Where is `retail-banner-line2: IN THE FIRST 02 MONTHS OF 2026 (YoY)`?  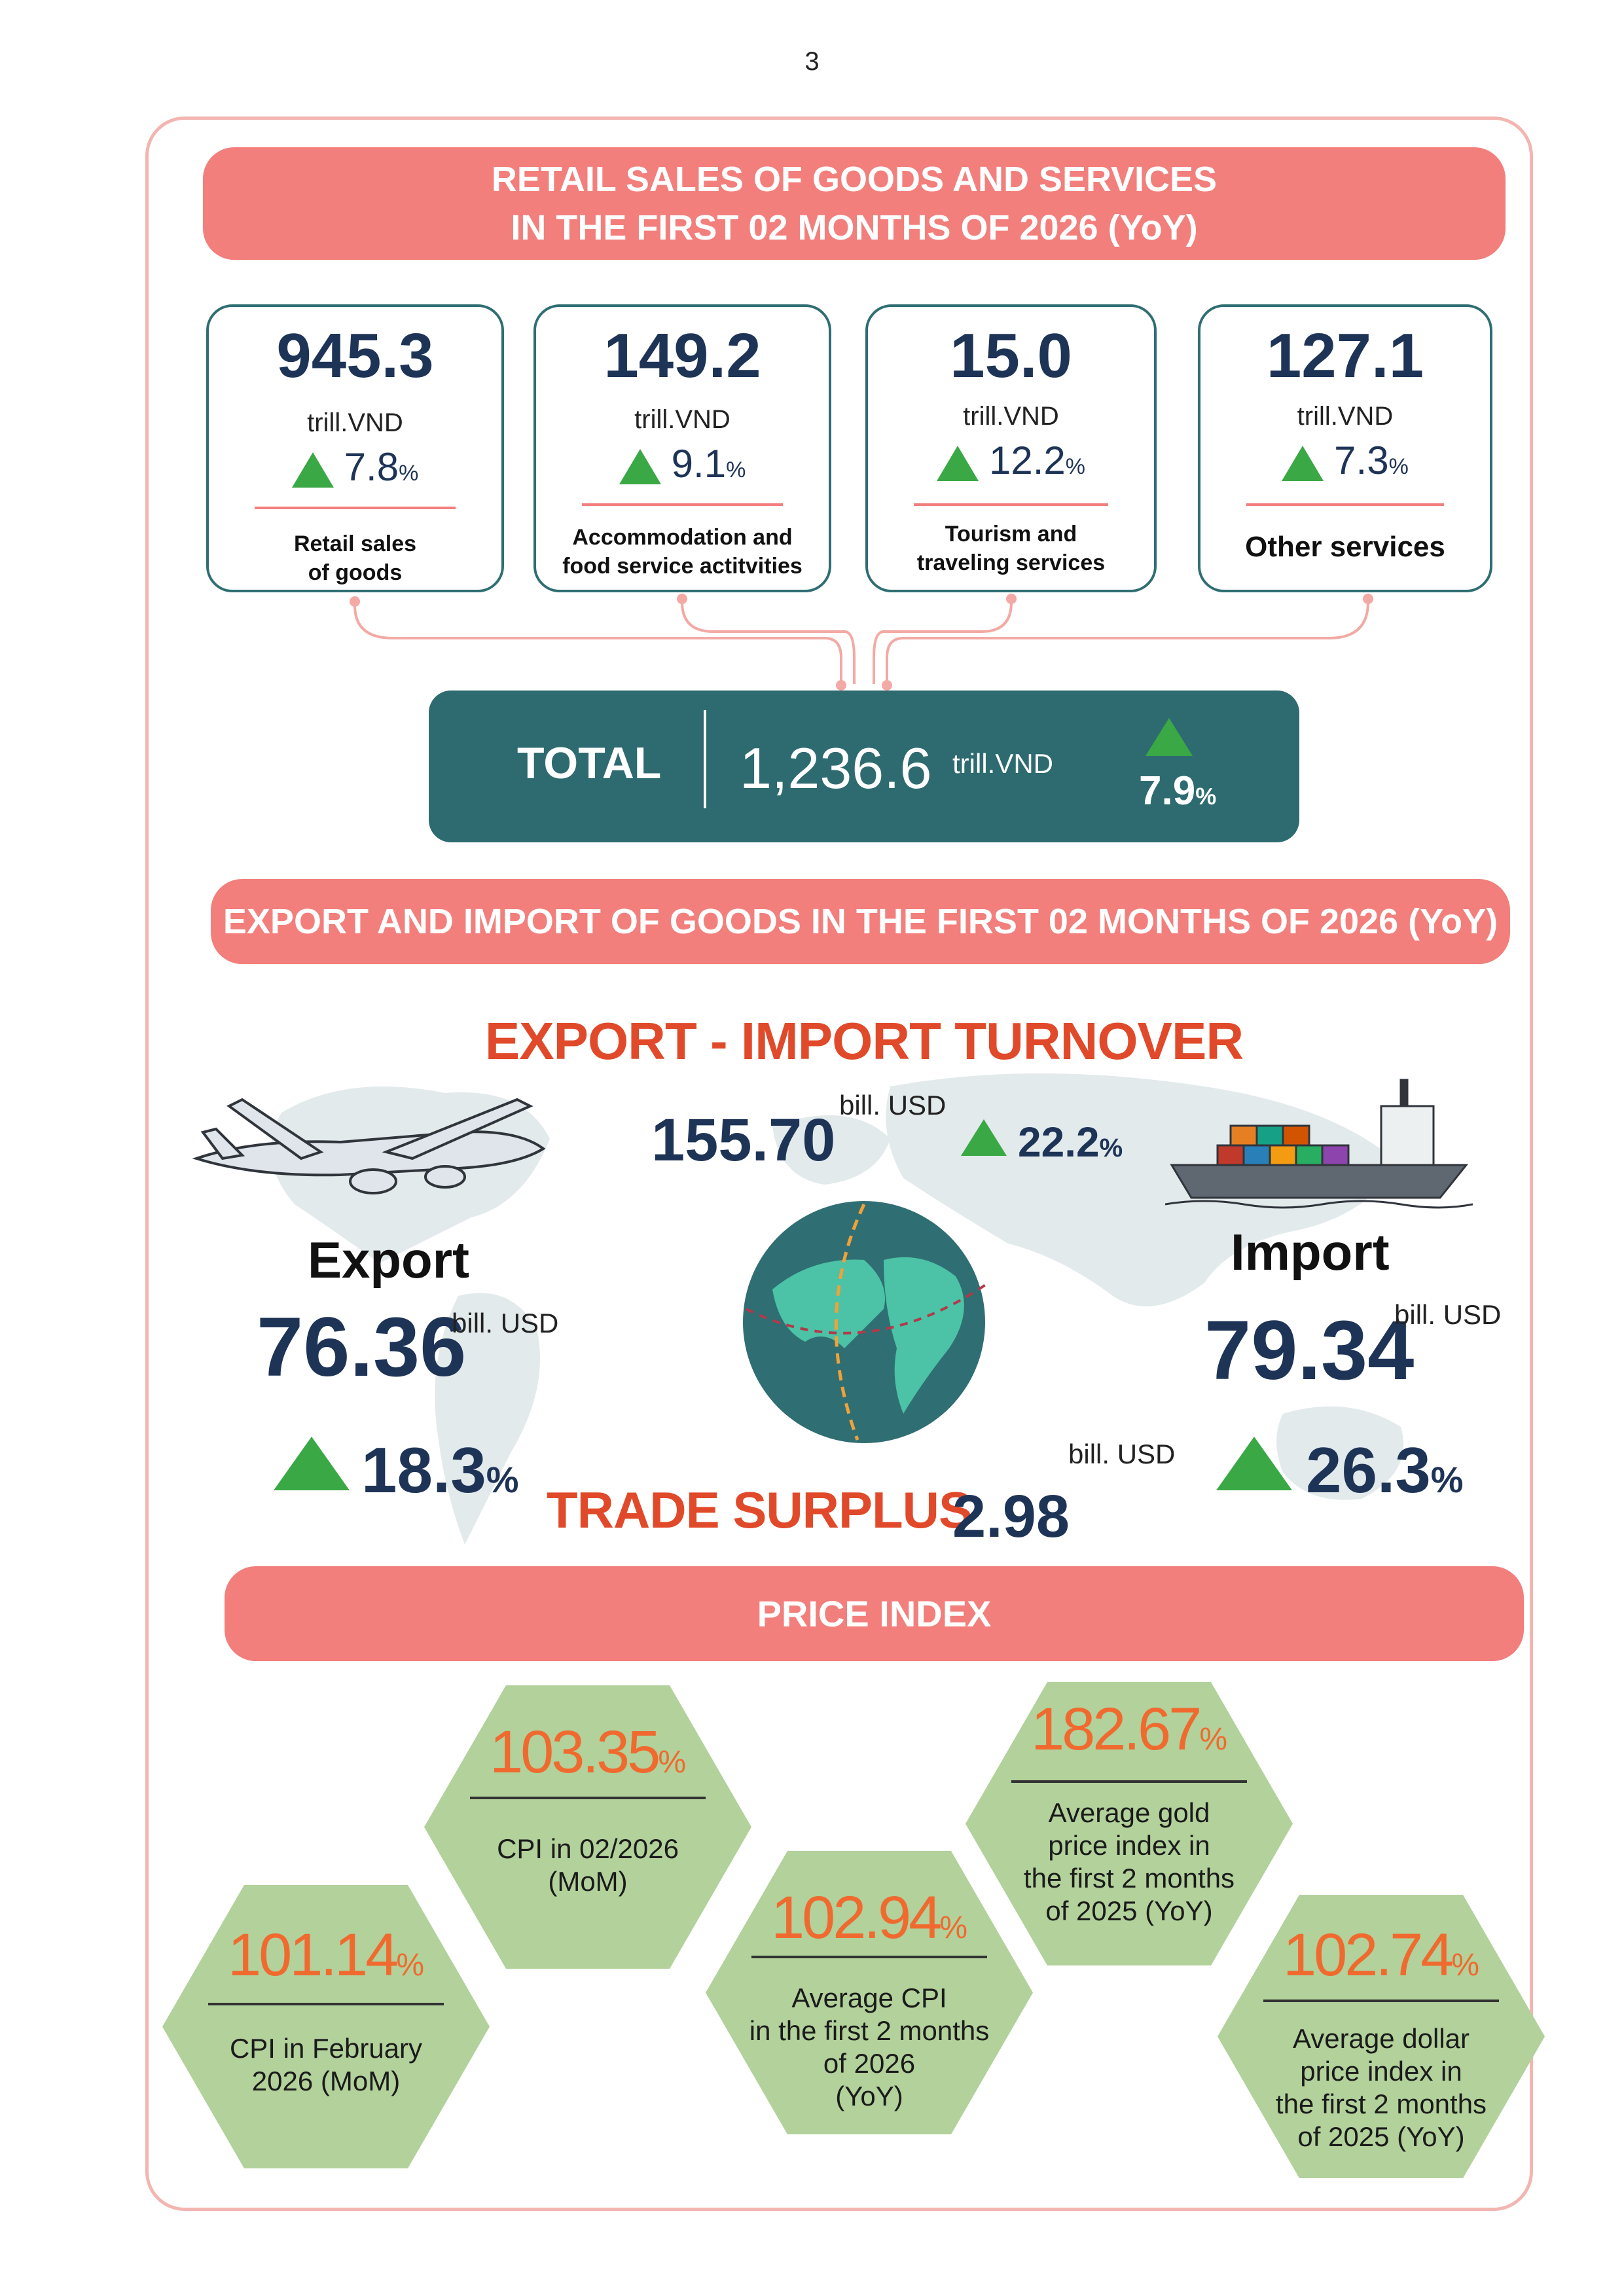
retail-banner-line2: IN THE FIRST 02 MONTHS OF 2026 (YoY) is located at coordinates (854, 227).